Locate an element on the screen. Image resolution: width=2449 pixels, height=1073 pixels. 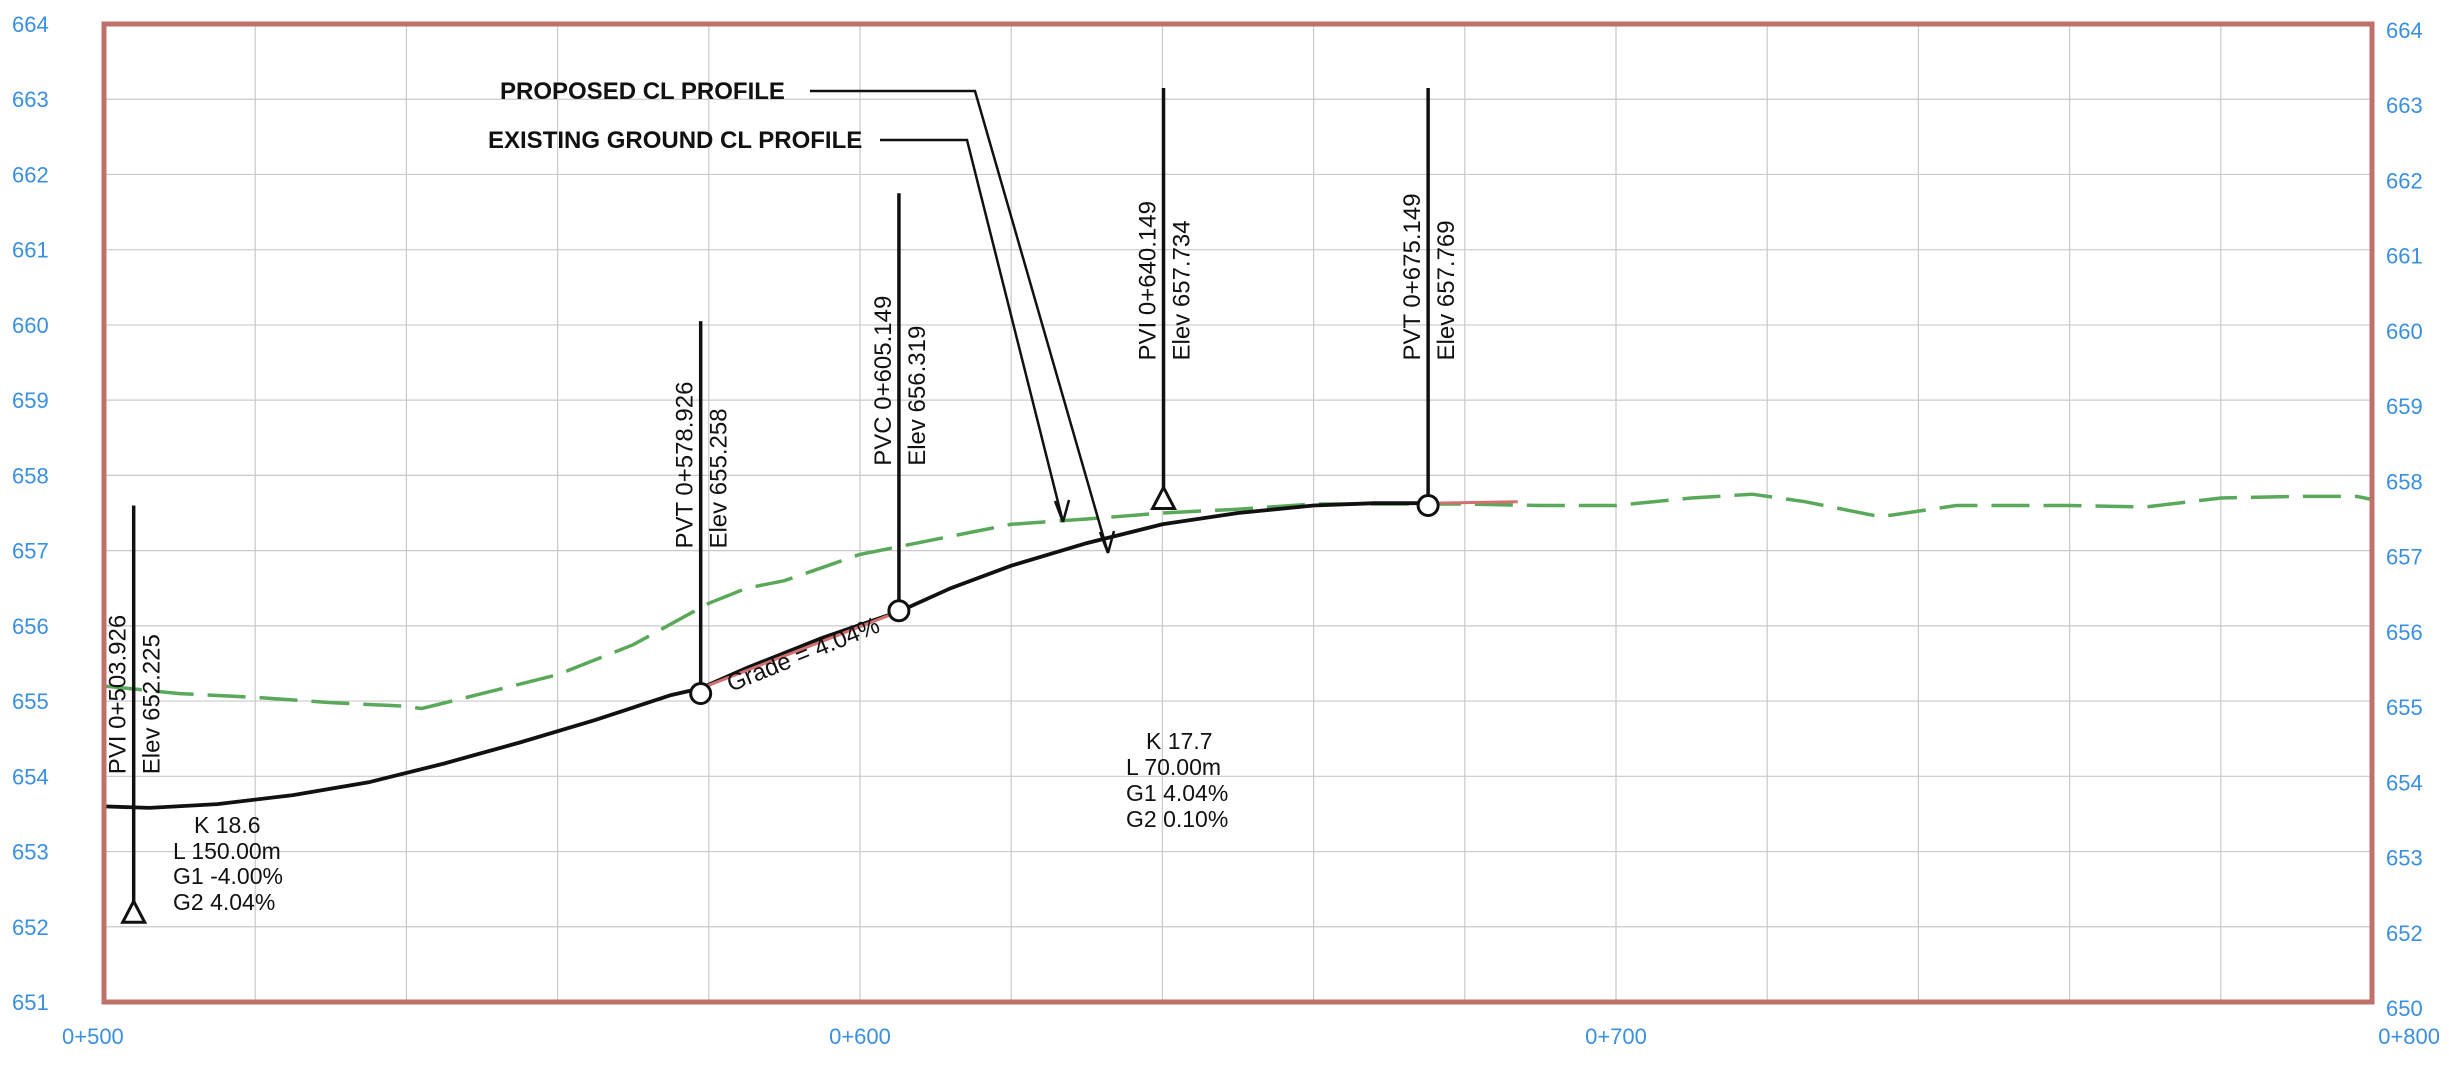
curve-2-data: K 17.7 L 70.00m G1 4.04% G2 0.10% is located at coordinates (1177, 780).